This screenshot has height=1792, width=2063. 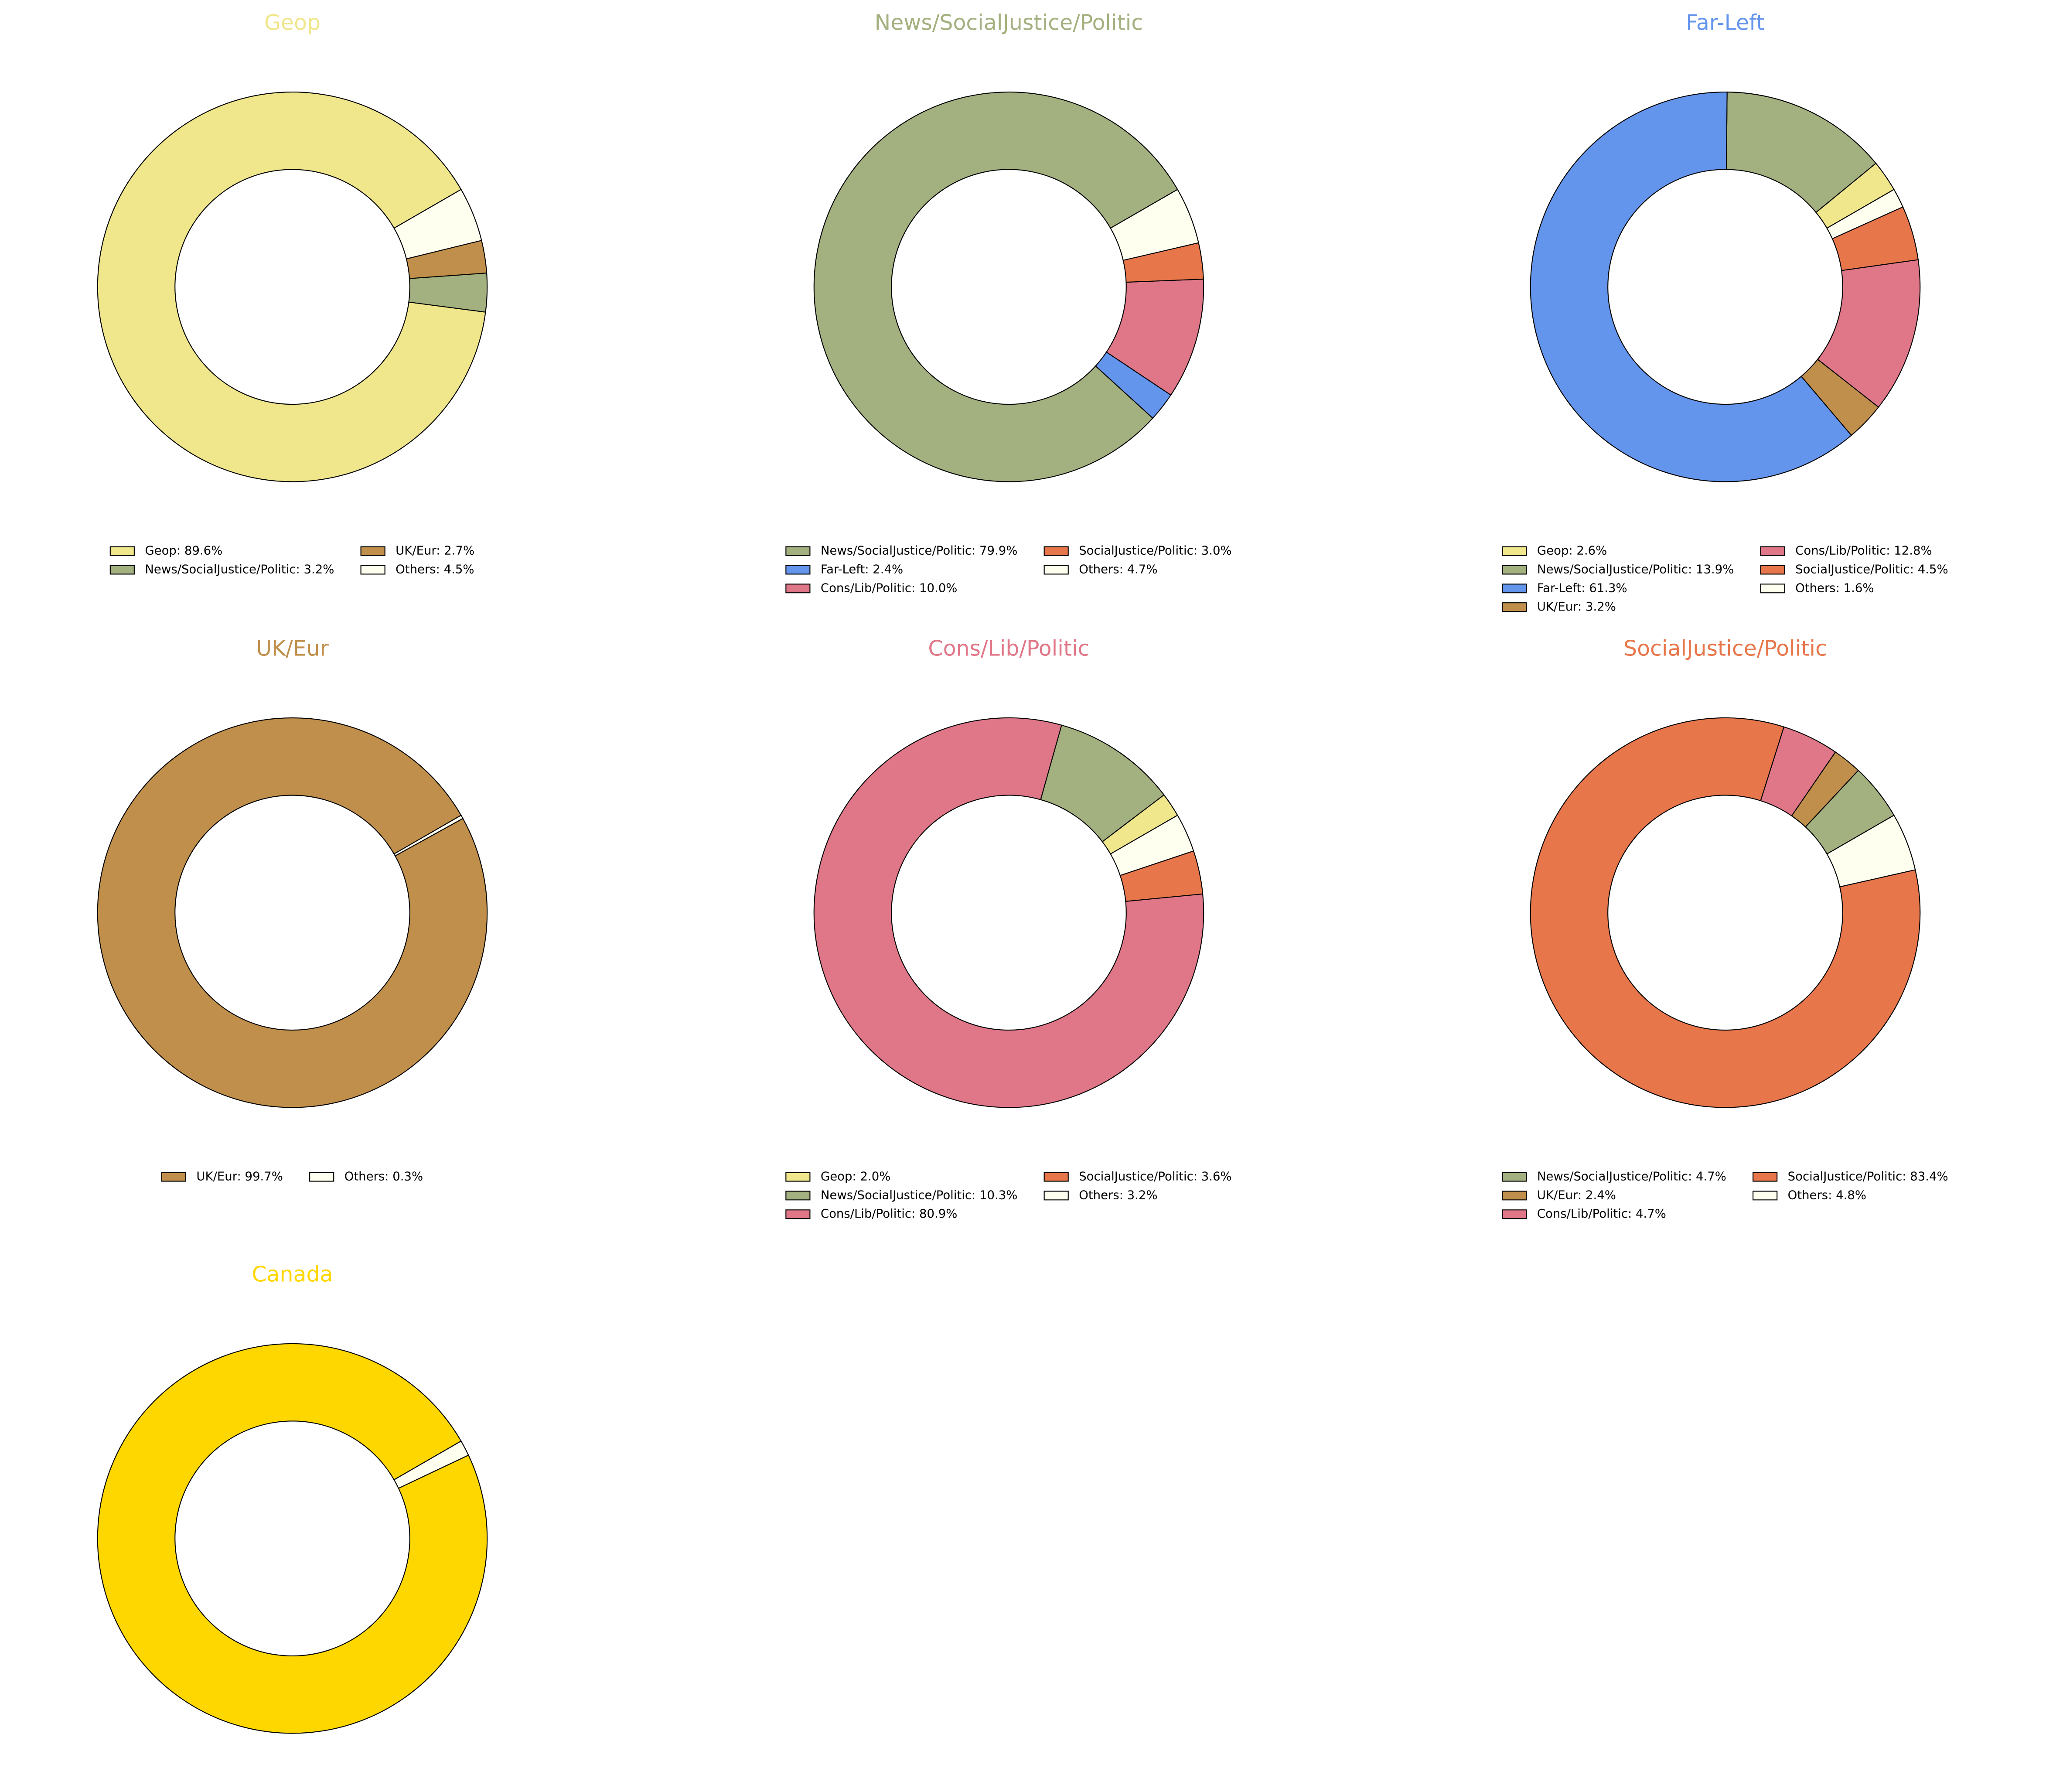 What do you see at coordinates (1868, 1177) in the screenshot?
I see `legend-label: SocialJustice/Politic: 83.4%` at bounding box center [1868, 1177].